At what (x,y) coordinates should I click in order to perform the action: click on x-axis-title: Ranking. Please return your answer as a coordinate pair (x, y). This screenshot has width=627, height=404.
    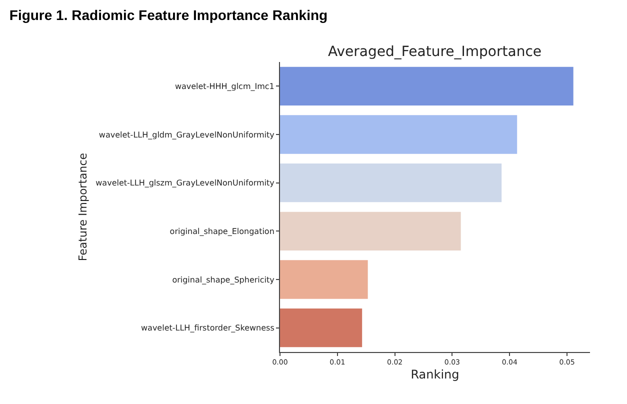
    Looking at the image, I should click on (435, 374).